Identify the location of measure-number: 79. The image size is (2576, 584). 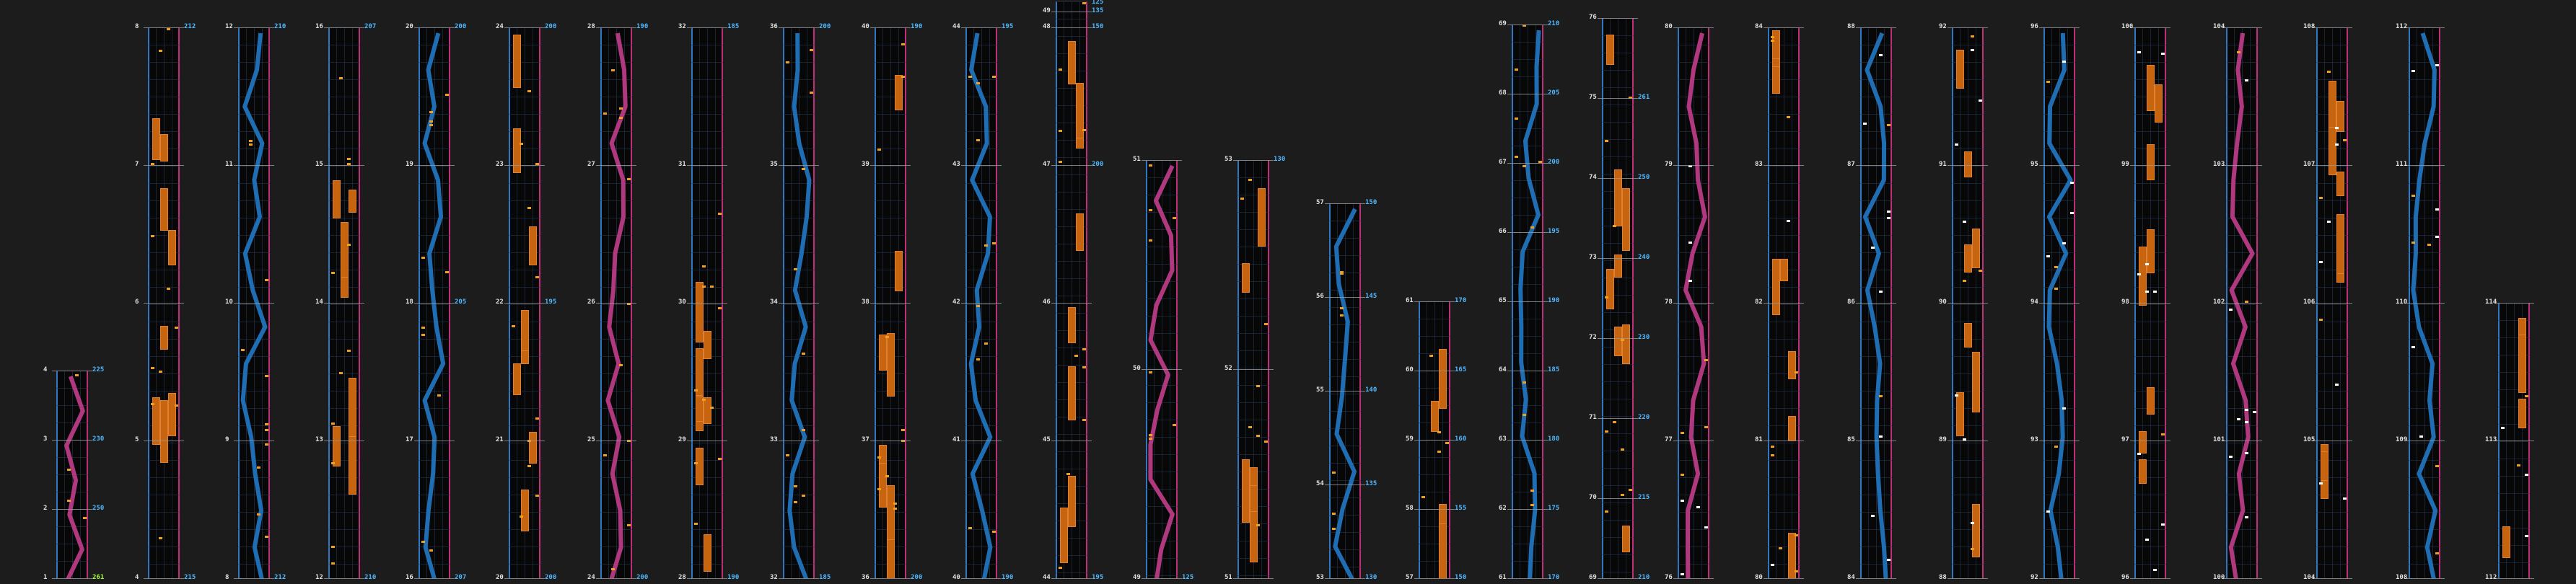
(1669, 164).